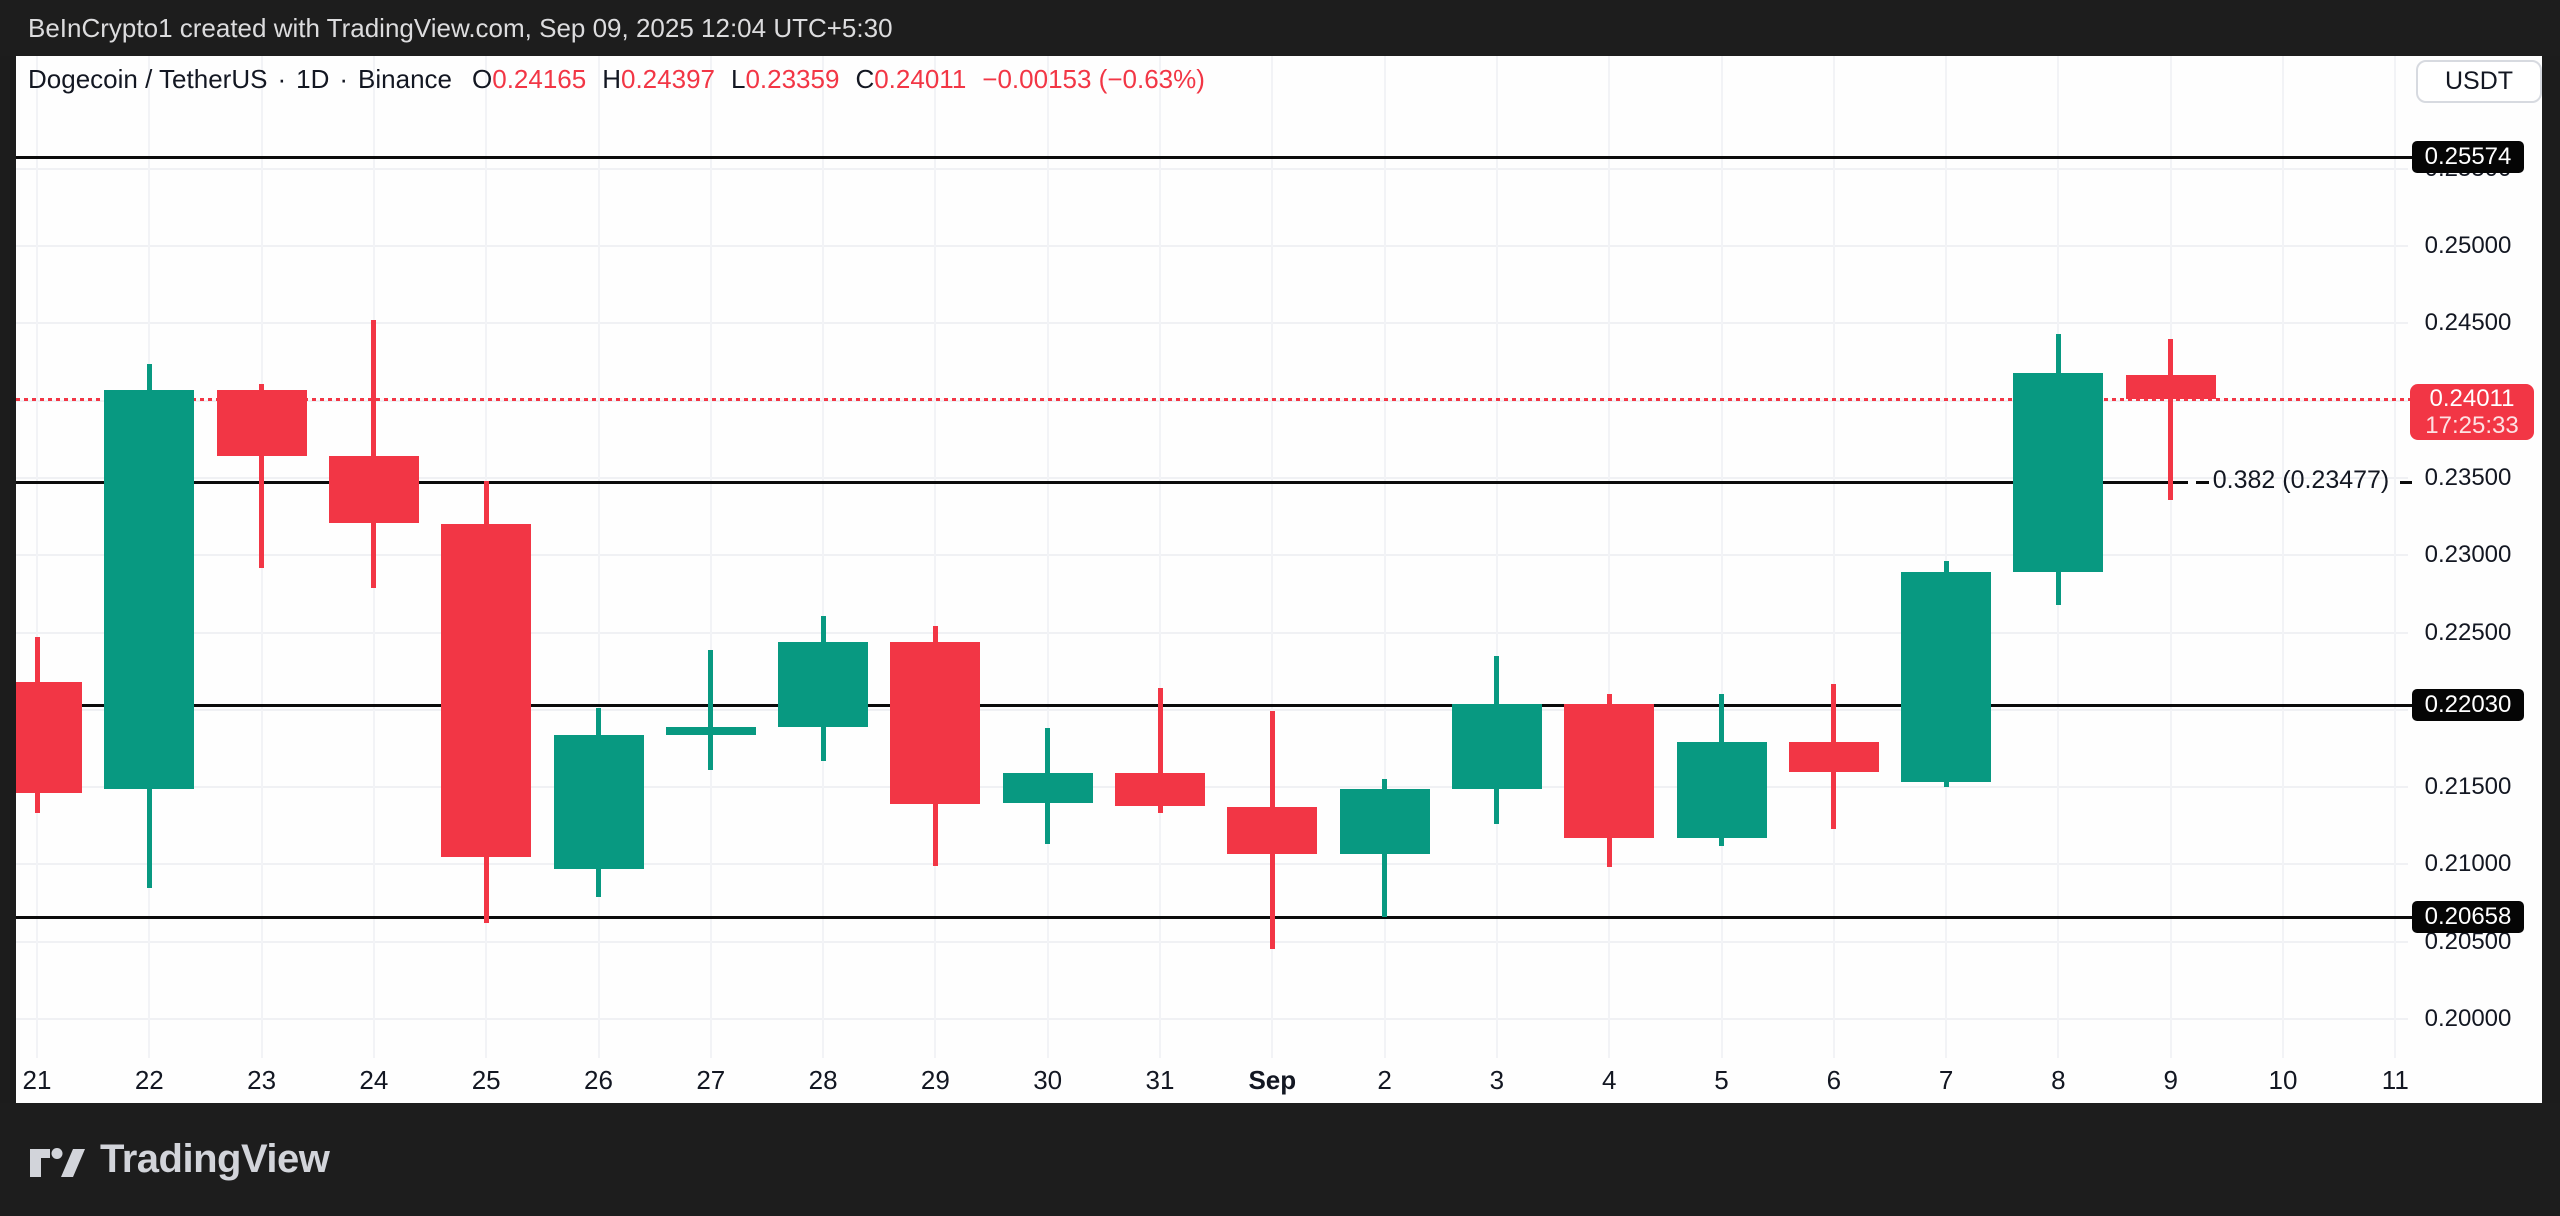  I want to click on time-axis-label: 8, so click(2058, 1080).